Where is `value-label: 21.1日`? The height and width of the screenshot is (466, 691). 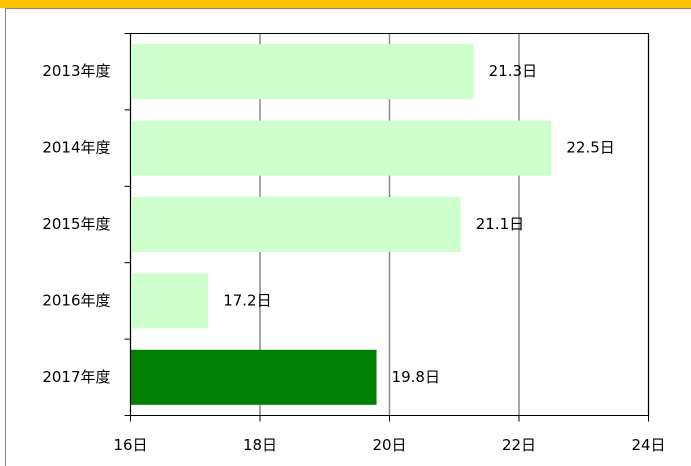
value-label: 21.1日 is located at coordinates (500, 224).